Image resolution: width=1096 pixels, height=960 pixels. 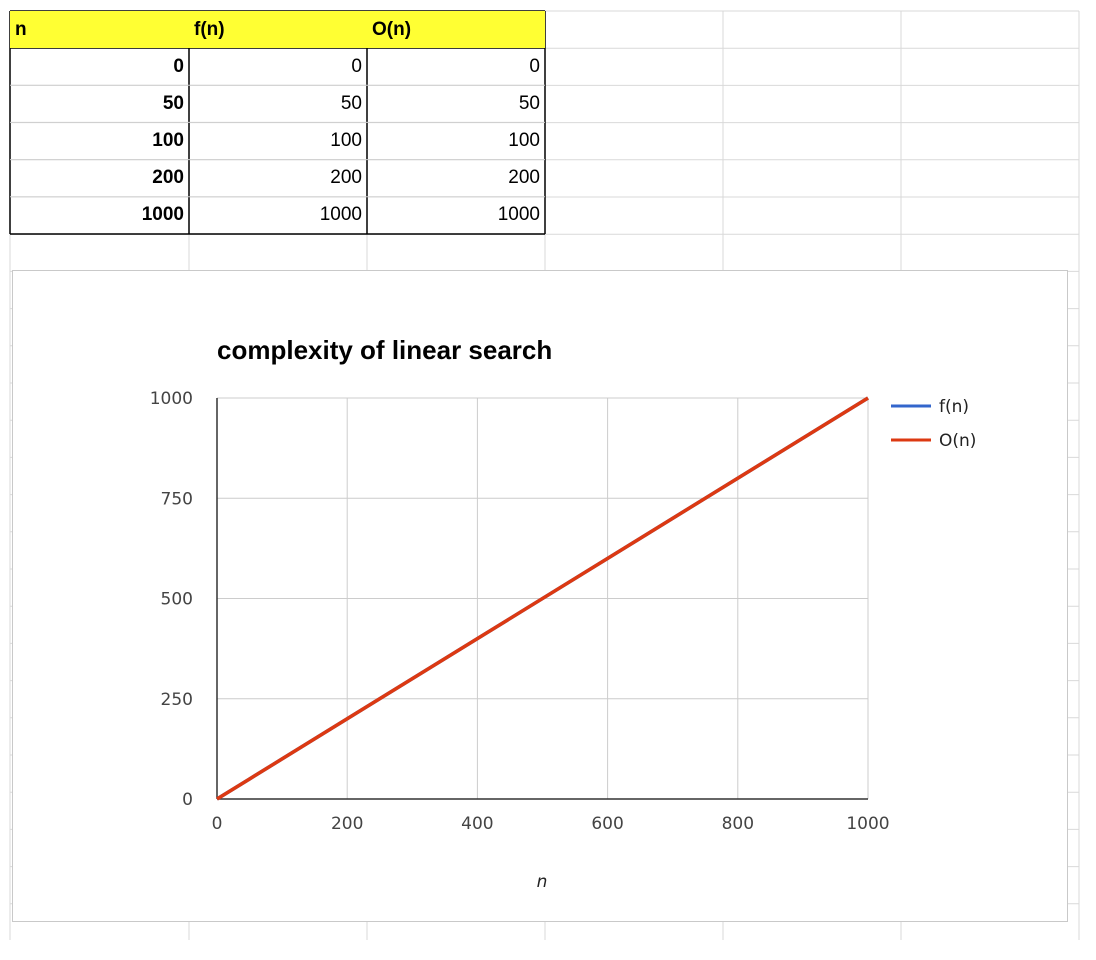 What do you see at coordinates (177, 600) in the screenshot?
I see `y-tick-label: 500` at bounding box center [177, 600].